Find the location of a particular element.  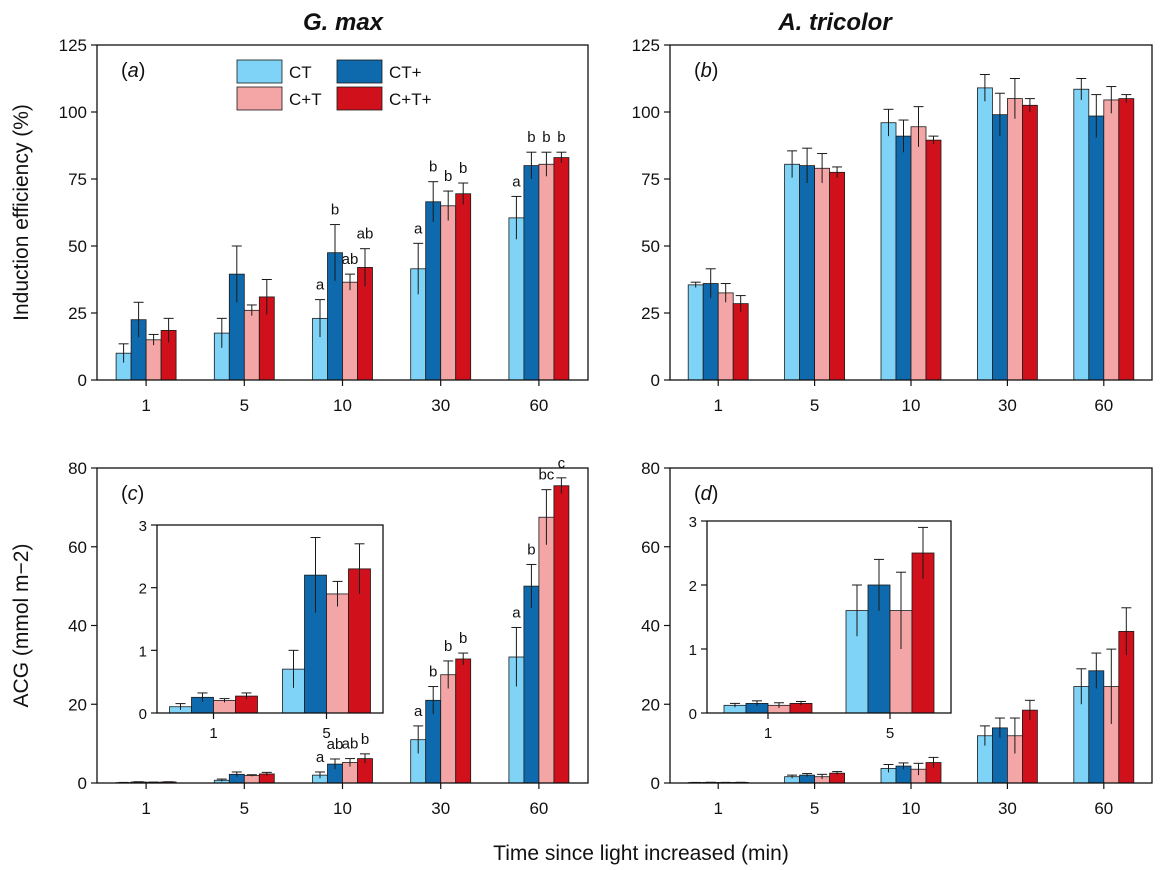

panel-label-c: (c) is located at coordinates (132, 494).